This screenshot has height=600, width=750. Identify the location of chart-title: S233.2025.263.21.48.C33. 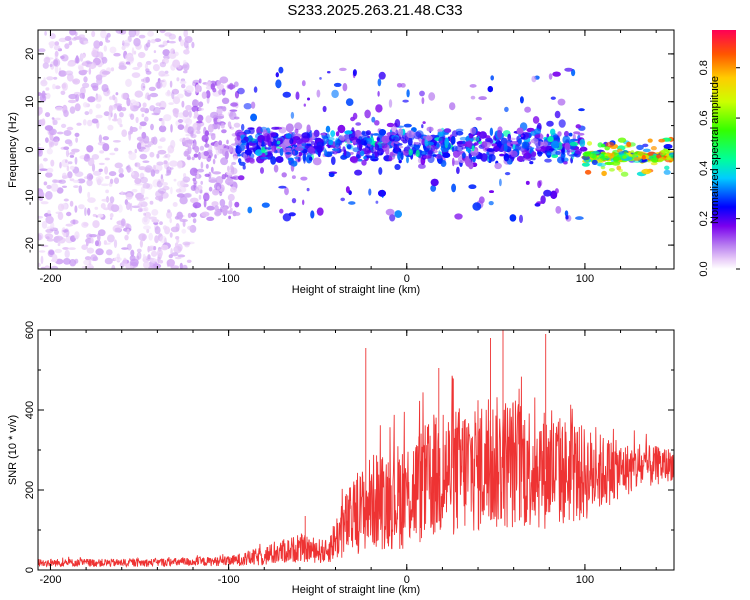
(374, 10).